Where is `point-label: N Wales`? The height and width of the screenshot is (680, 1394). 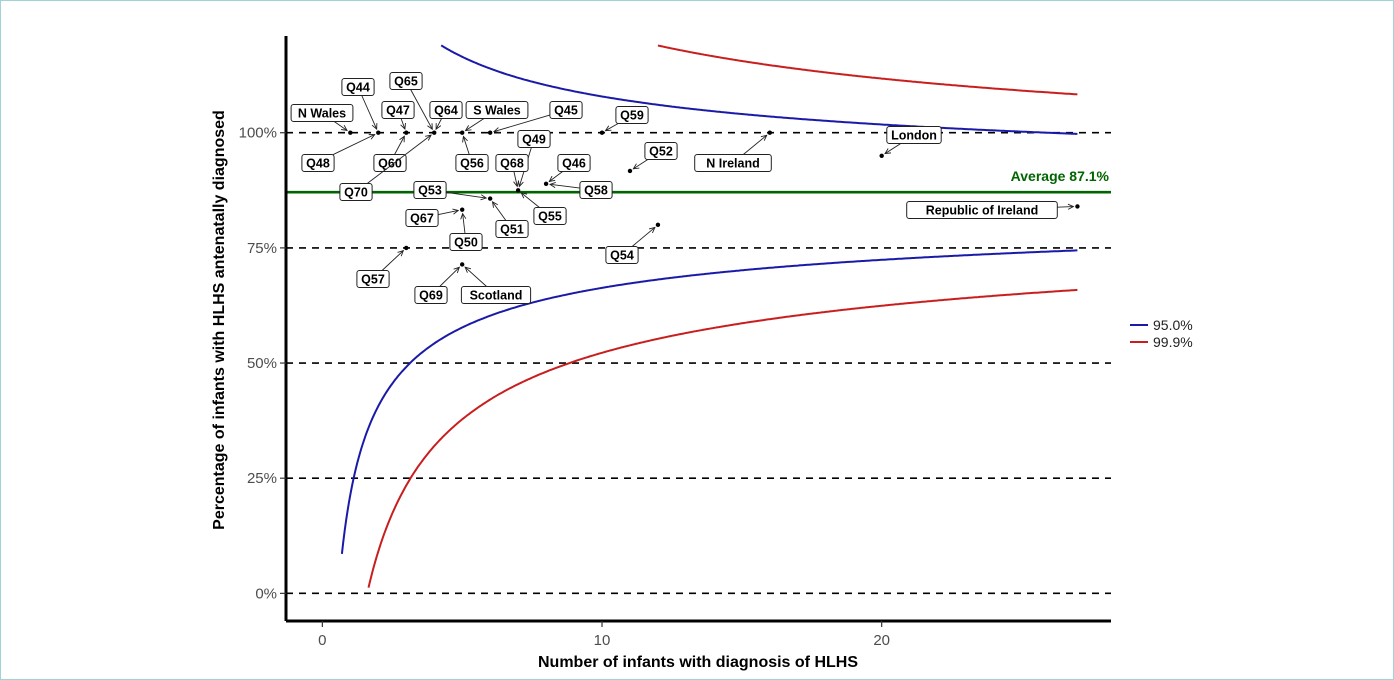 point-label: N Wales is located at coordinates (322, 114).